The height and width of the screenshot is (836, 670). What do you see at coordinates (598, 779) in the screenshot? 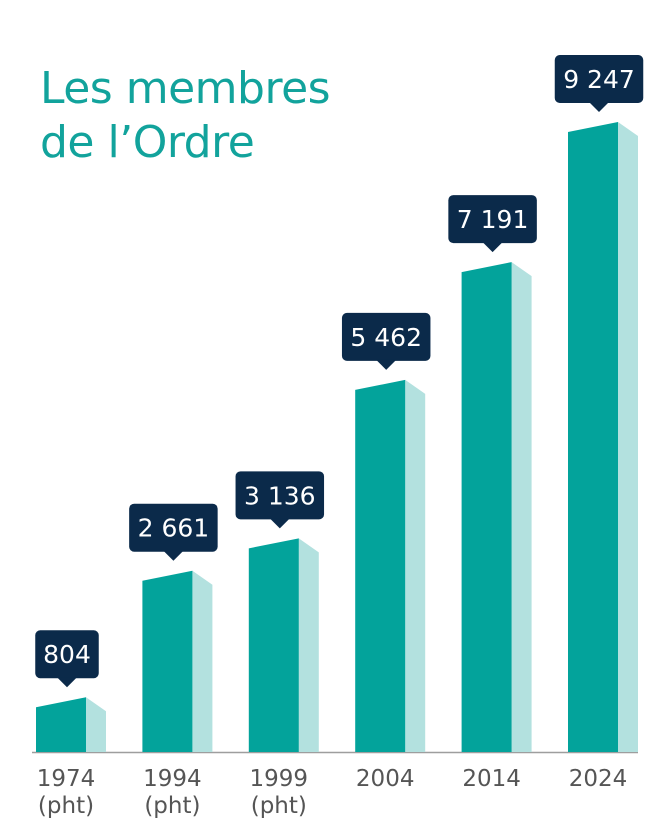
I see `x-tick-label: 2024` at bounding box center [598, 779].